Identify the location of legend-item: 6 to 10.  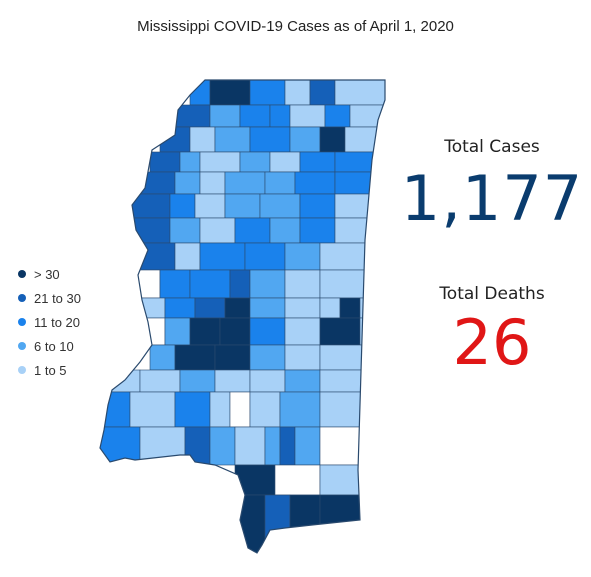
(49, 346).